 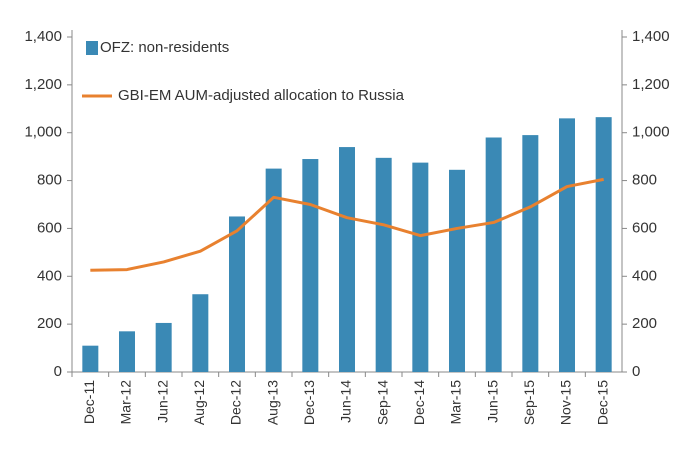 What do you see at coordinates (43, 84) in the screenshot?
I see `y-tick-label: 1,200` at bounding box center [43, 84].